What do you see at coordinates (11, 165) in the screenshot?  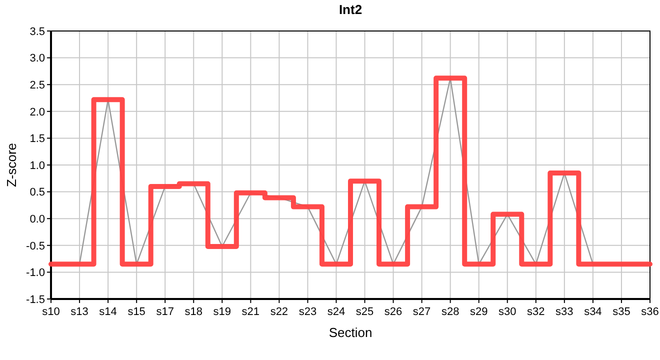 I see `y-axis-title: Z-score` at bounding box center [11, 165].